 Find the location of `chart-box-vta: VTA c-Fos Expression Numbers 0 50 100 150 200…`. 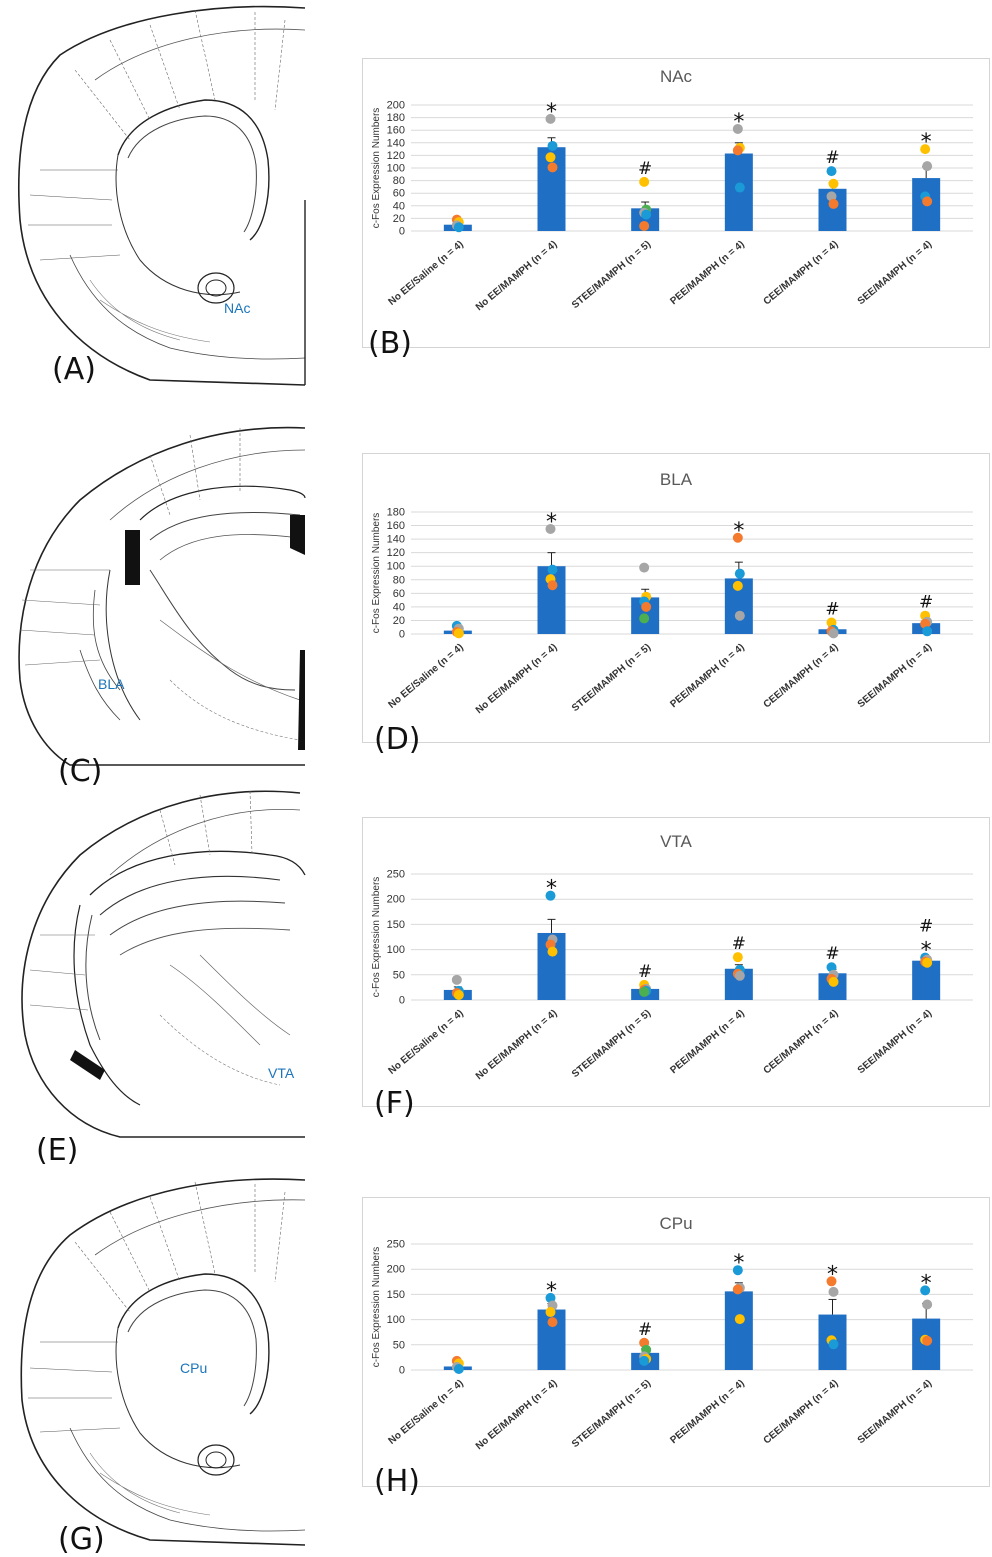

chart-box-vta: VTA c-Fos Expression Numbers 0 50 100 150 200… is located at coordinates (676, 962).